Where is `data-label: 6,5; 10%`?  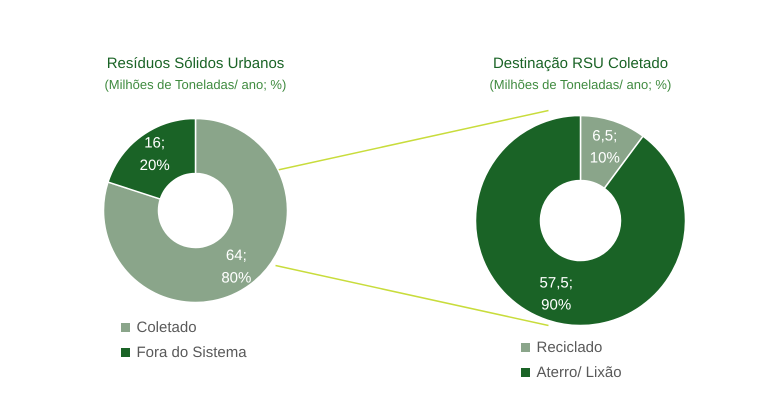 data-label: 6,5; 10% is located at coordinates (605, 146).